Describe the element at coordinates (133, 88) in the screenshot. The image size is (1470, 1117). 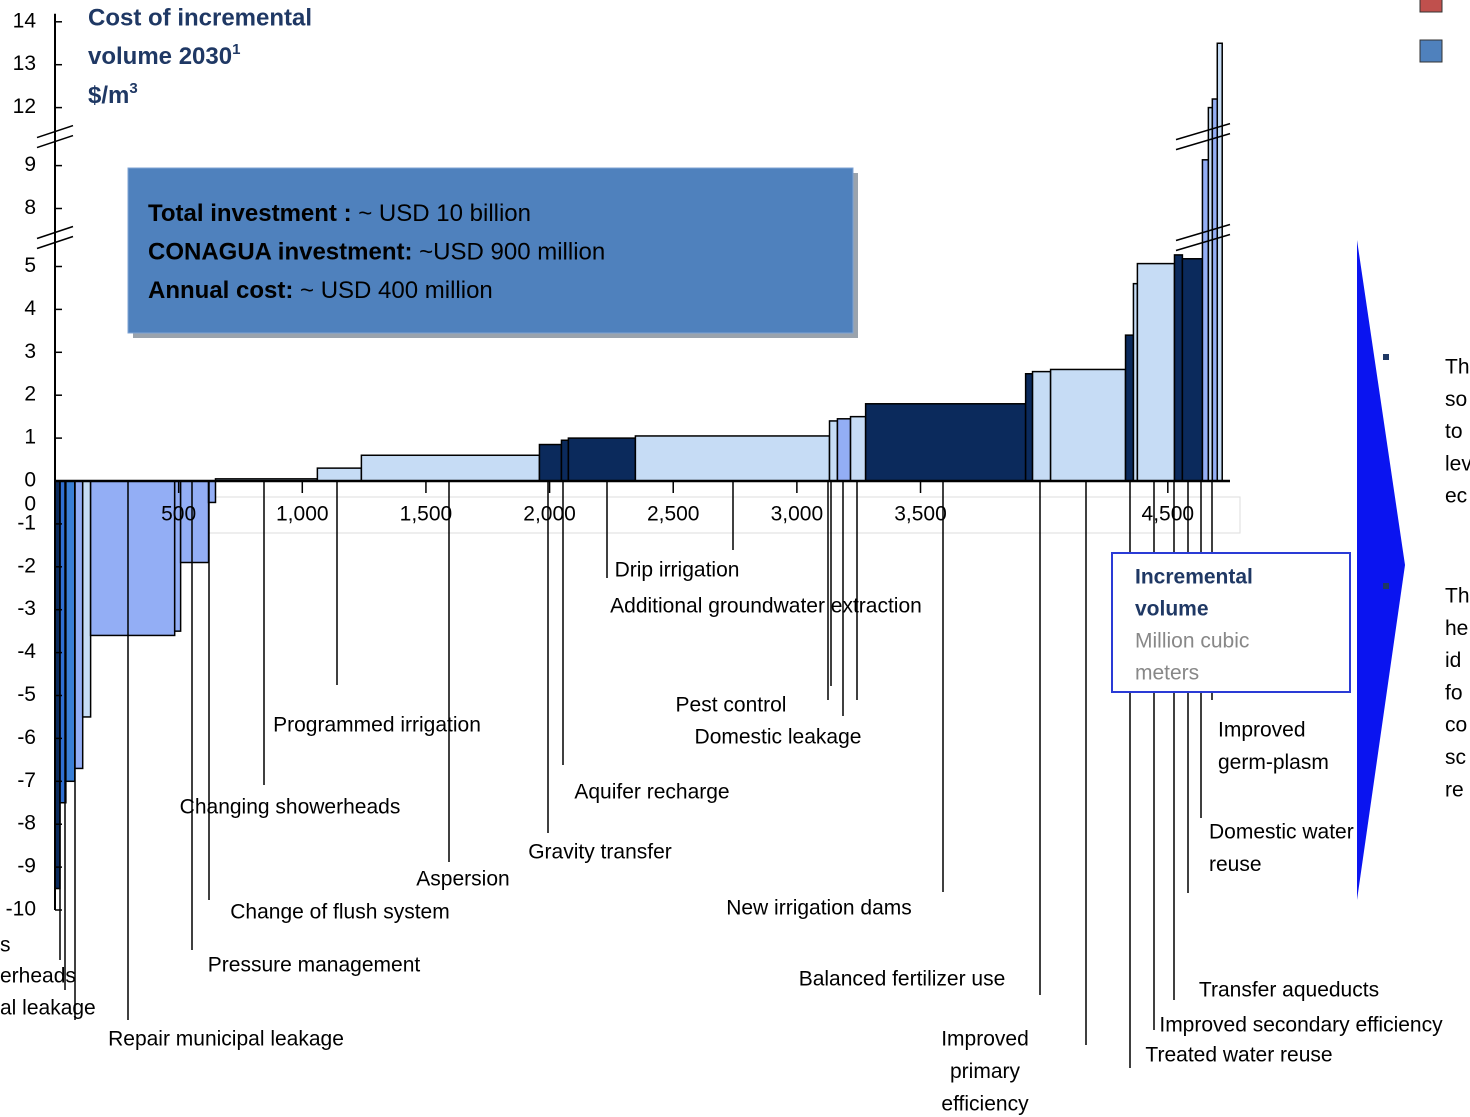
I see `superscript: 3` at that location.